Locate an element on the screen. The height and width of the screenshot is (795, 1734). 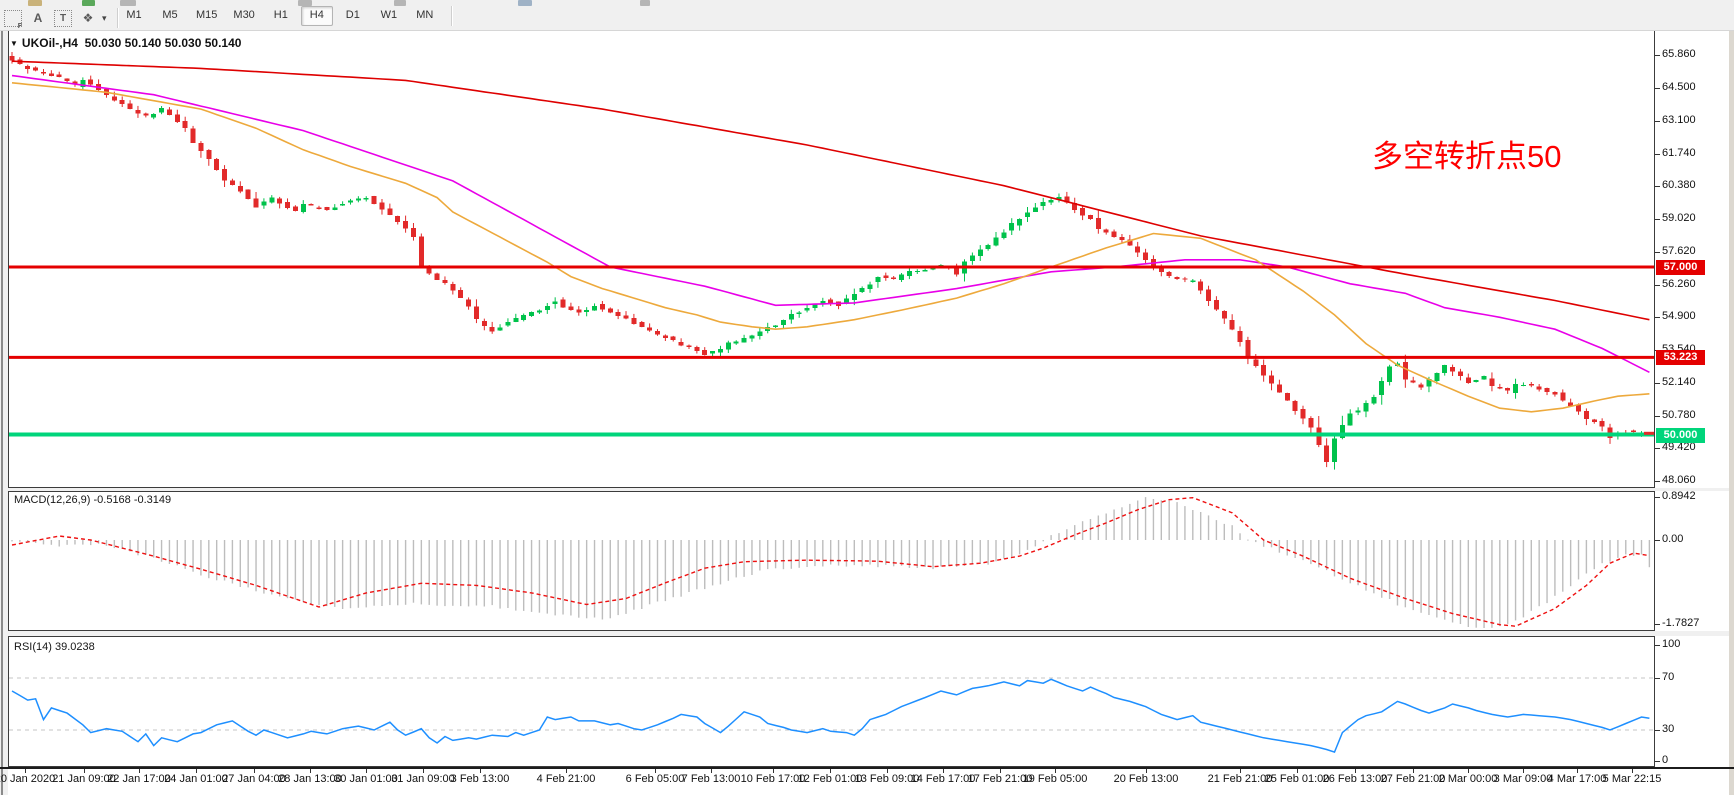
font-tool-icon: A is located at coordinates (38, 18).